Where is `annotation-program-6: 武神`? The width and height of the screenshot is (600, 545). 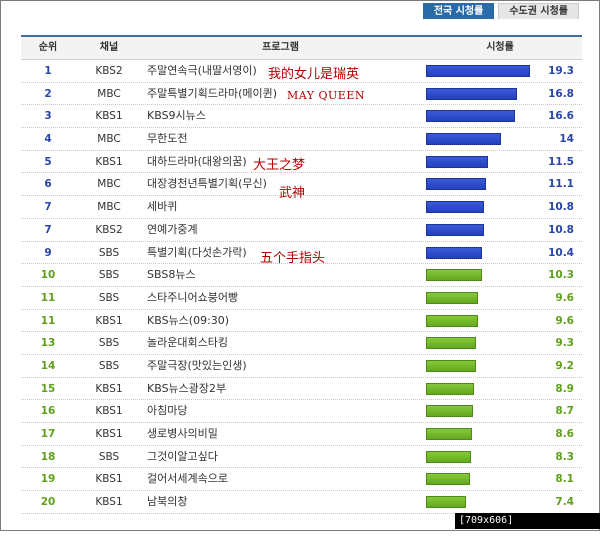 annotation-program-6: 武神 is located at coordinates (292, 193).